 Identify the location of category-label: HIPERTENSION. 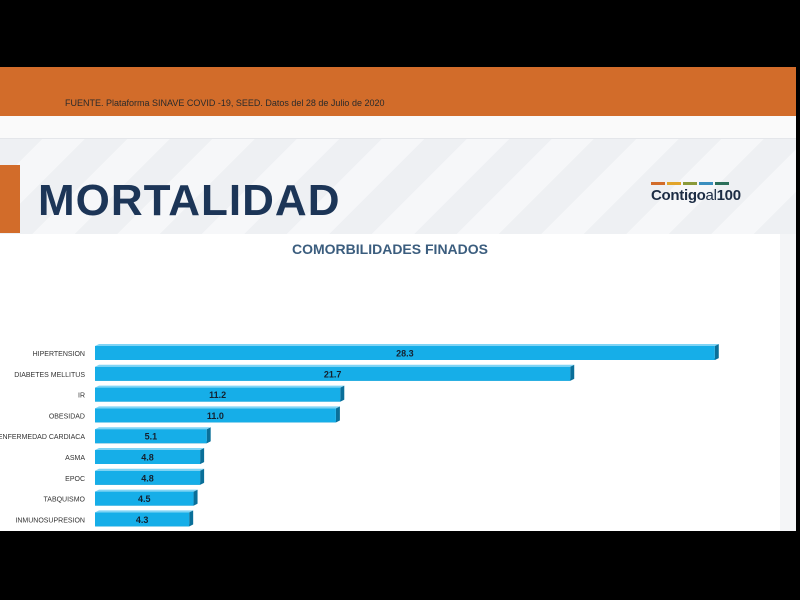
(59, 354).